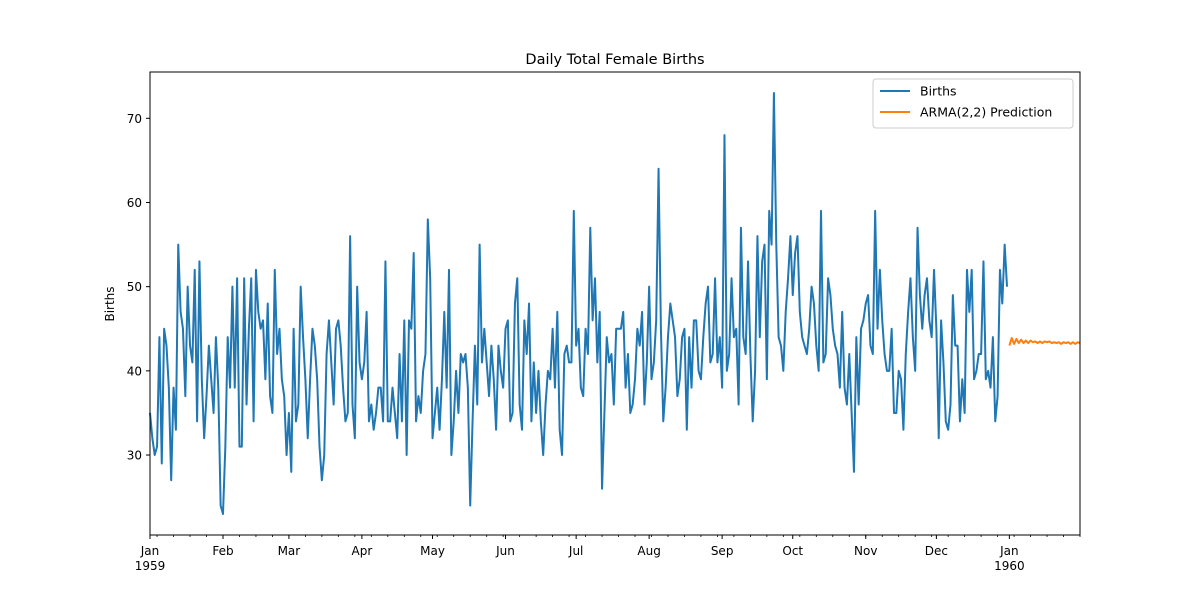  What do you see at coordinates (938, 91) in the screenshot?
I see `legend-label-births: Births` at bounding box center [938, 91].